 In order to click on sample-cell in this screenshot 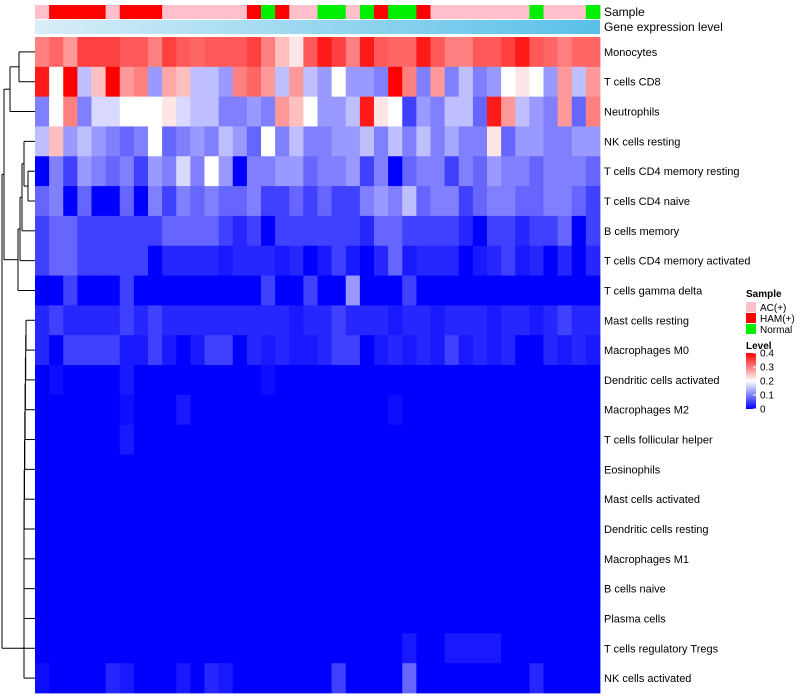, I will do `click(99, 12)`.